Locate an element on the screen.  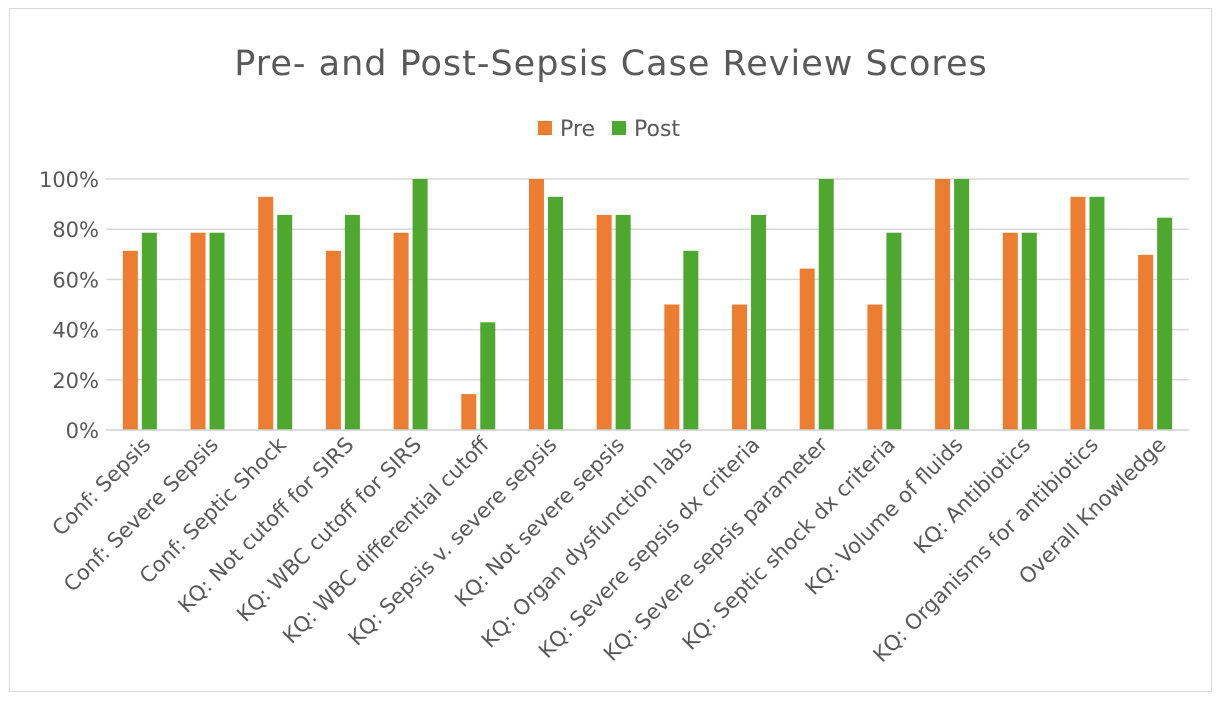
chart-title: Pre- and Post-Sepsis Case Review Scores is located at coordinates (611, 64).